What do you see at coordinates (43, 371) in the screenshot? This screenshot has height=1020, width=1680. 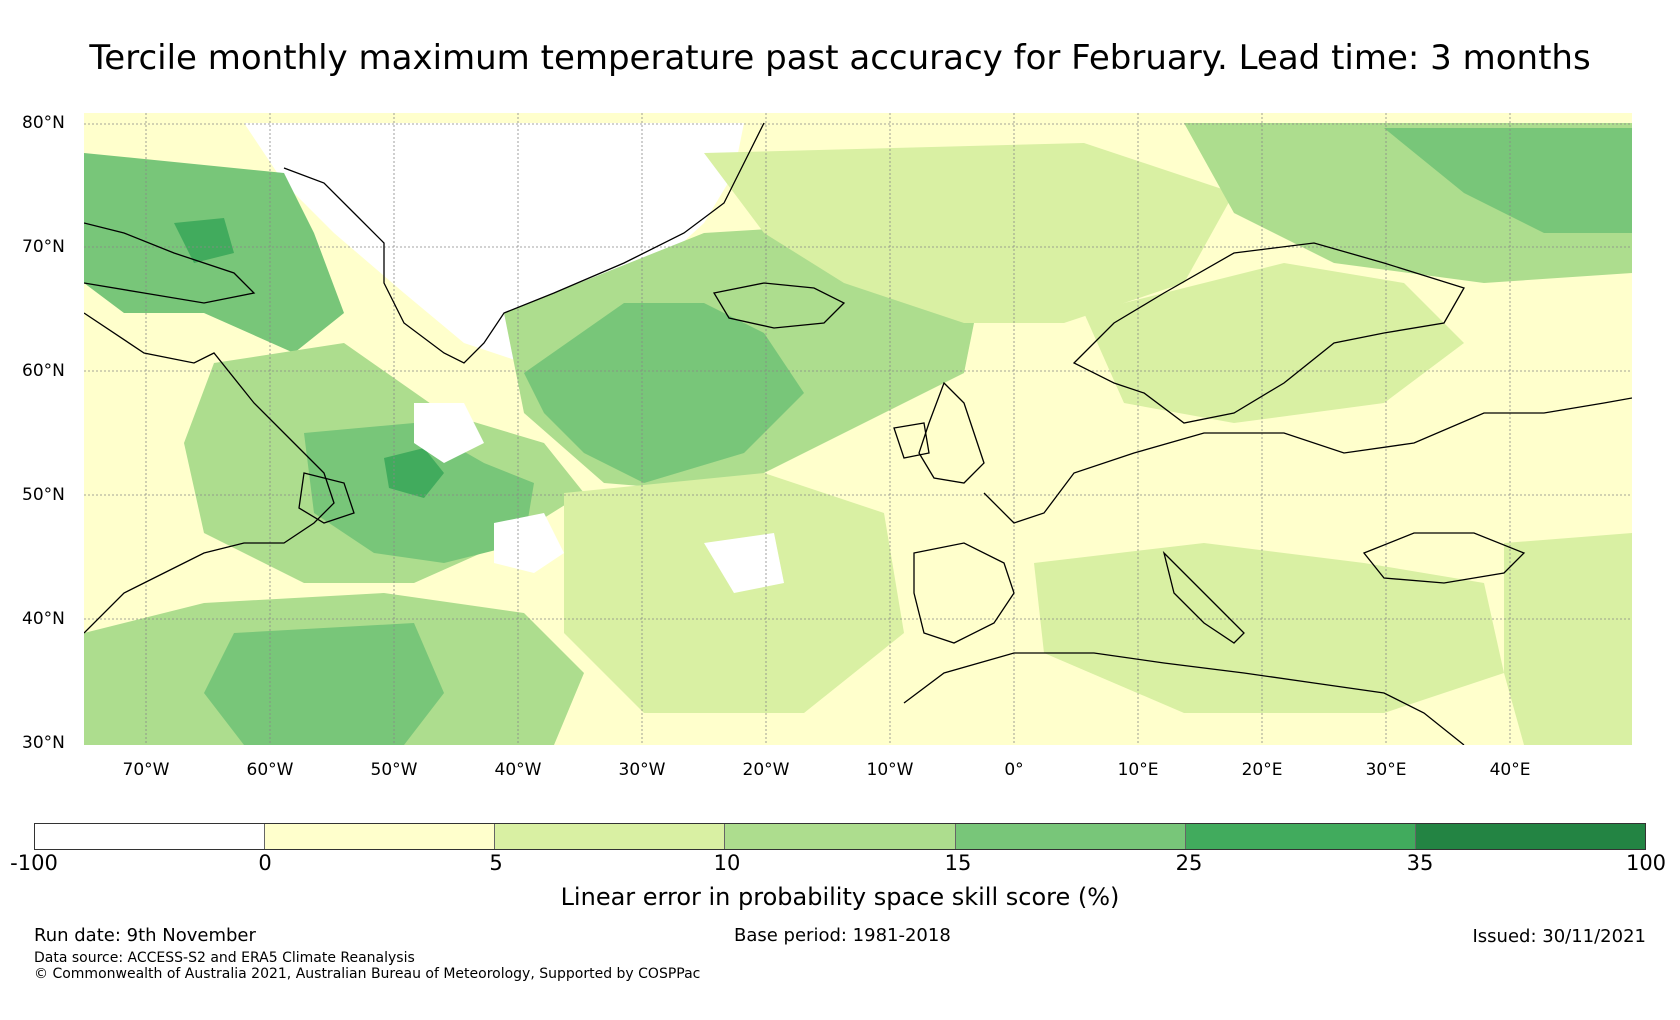 I see `lat-label-60n: 60°N` at bounding box center [43, 371].